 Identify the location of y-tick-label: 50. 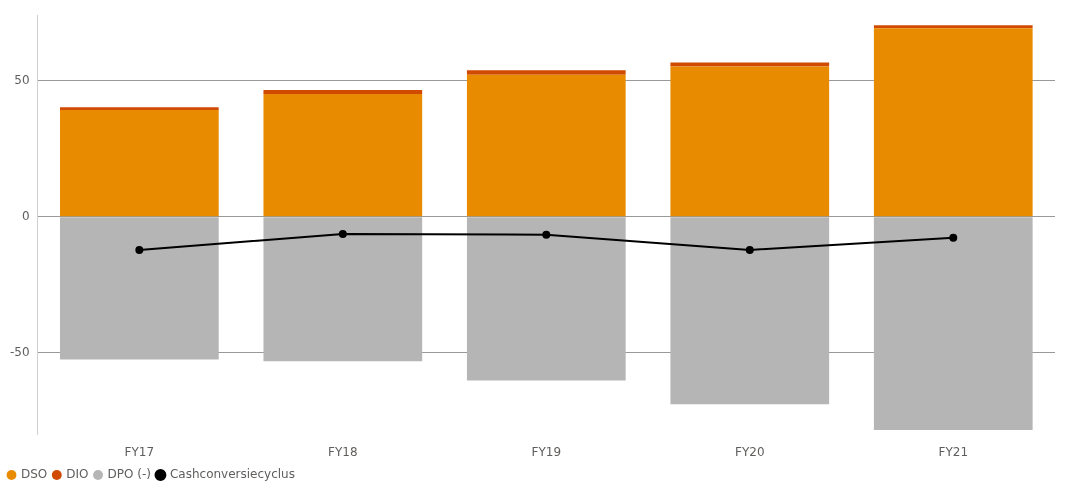
(22, 79).